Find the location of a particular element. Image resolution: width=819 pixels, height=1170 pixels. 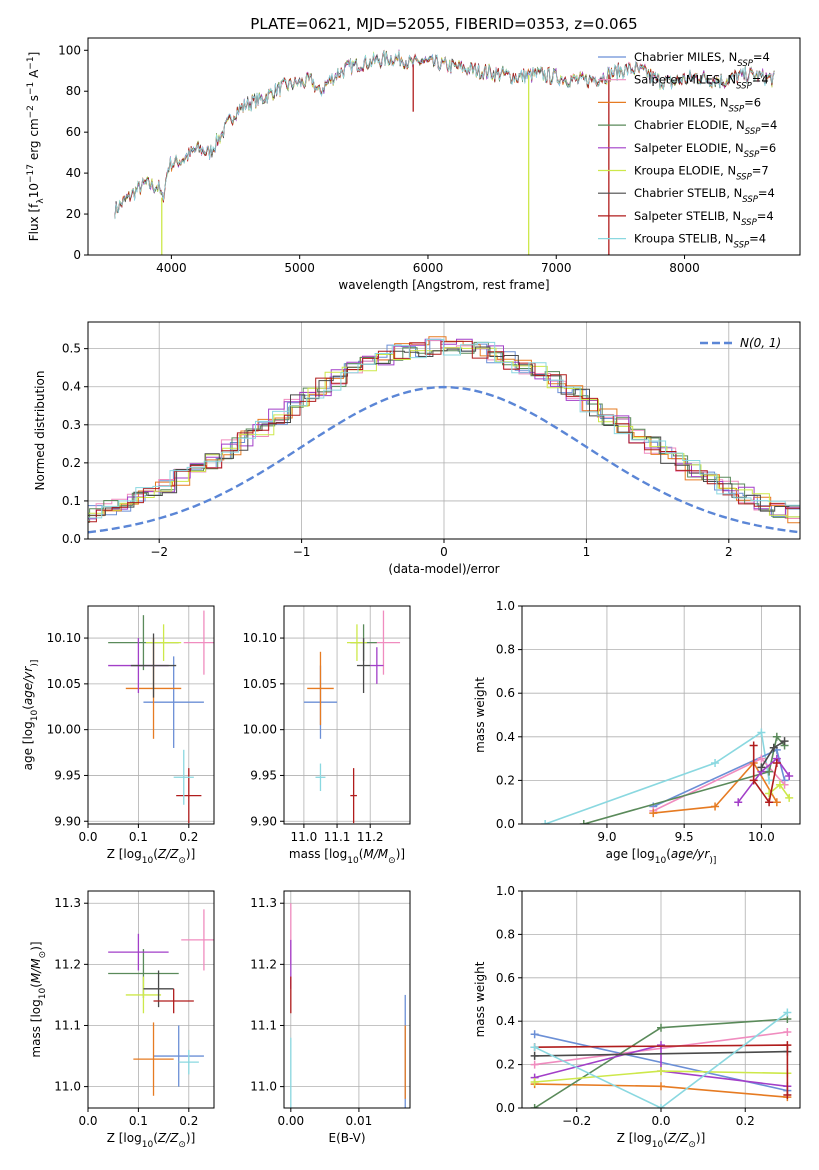

weight_vs_Z-marks is located at coordinates (661, 1058).